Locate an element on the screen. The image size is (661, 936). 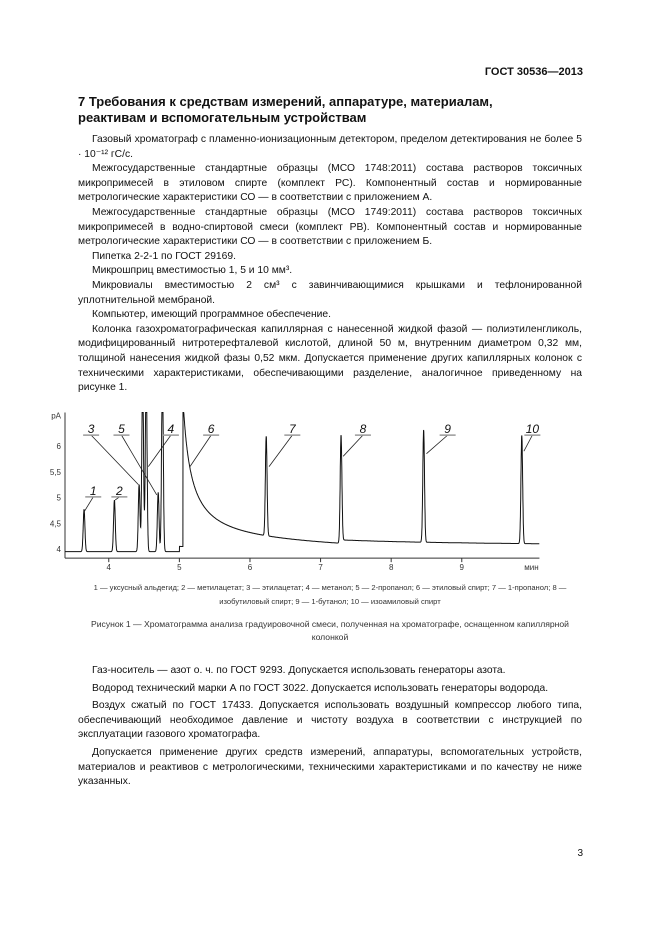
chromatogram-trace is located at coordinates (302, 482).